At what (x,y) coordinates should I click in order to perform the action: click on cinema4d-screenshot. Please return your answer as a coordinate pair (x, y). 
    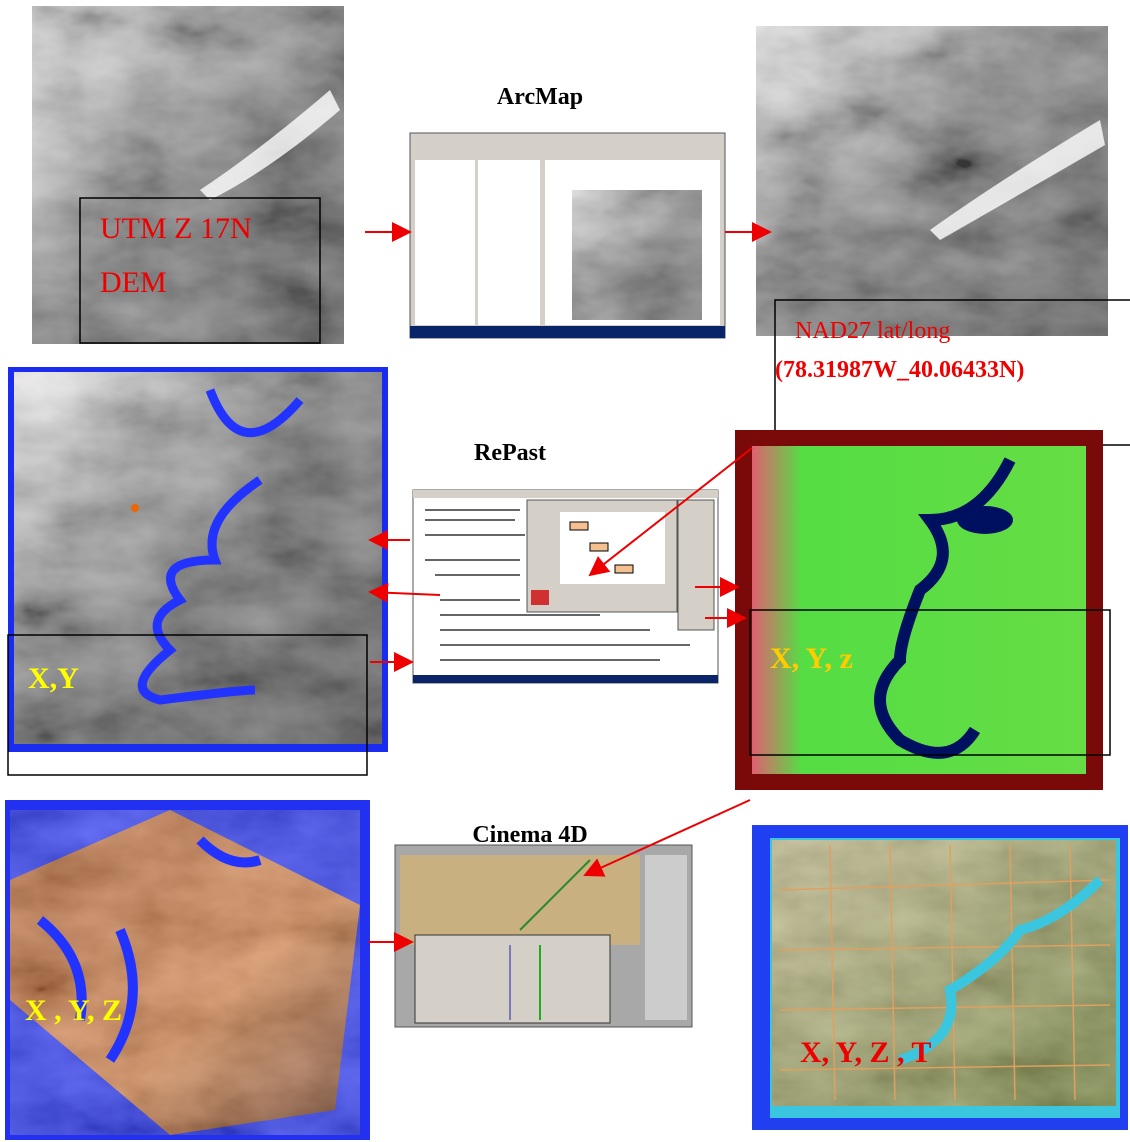
    Looking at the image, I should click on (543, 936).